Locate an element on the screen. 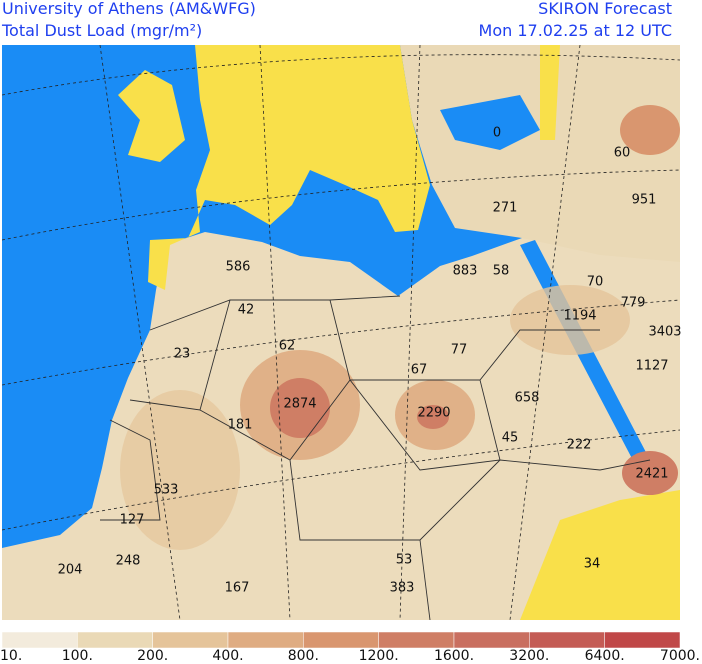  colorbar-label: 100. is located at coordinates (77, 656).